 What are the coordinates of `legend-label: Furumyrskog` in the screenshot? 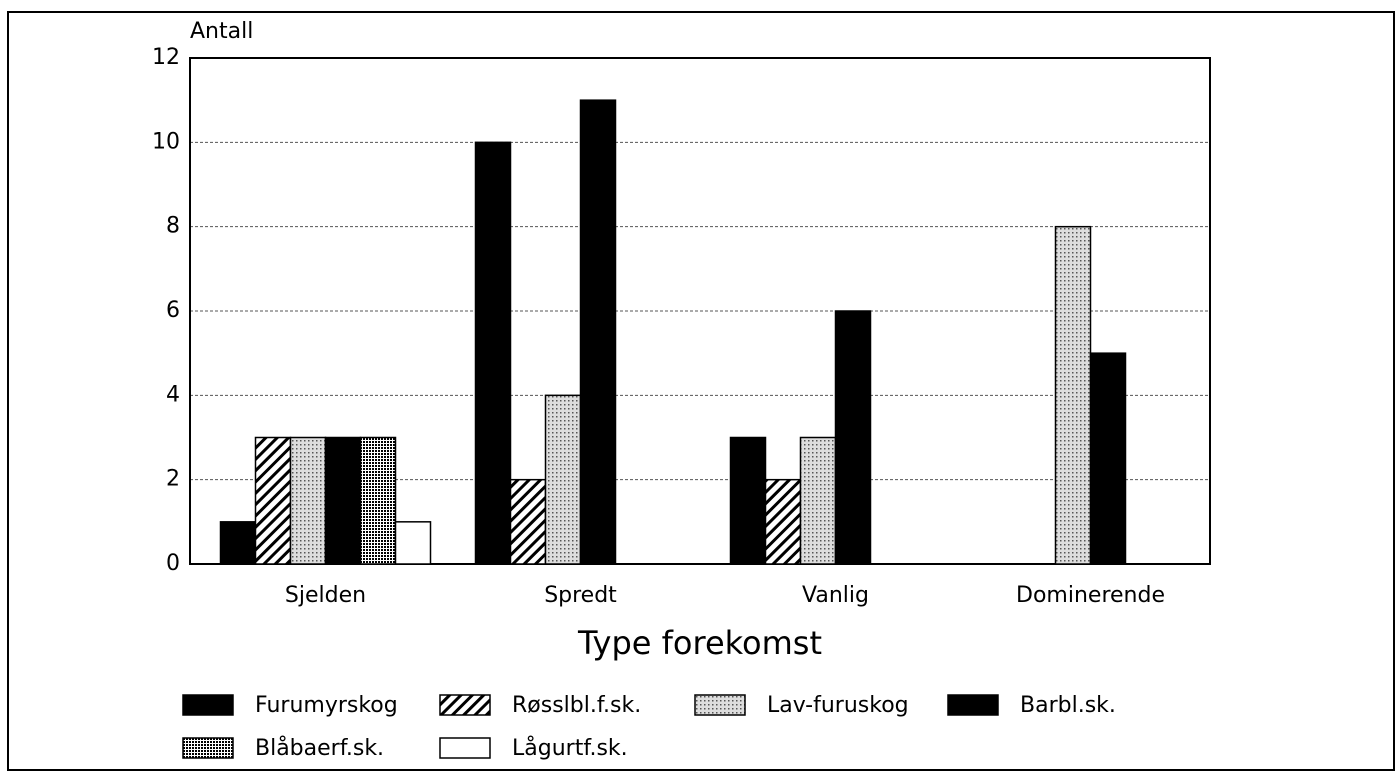 It's located at (326, 705).